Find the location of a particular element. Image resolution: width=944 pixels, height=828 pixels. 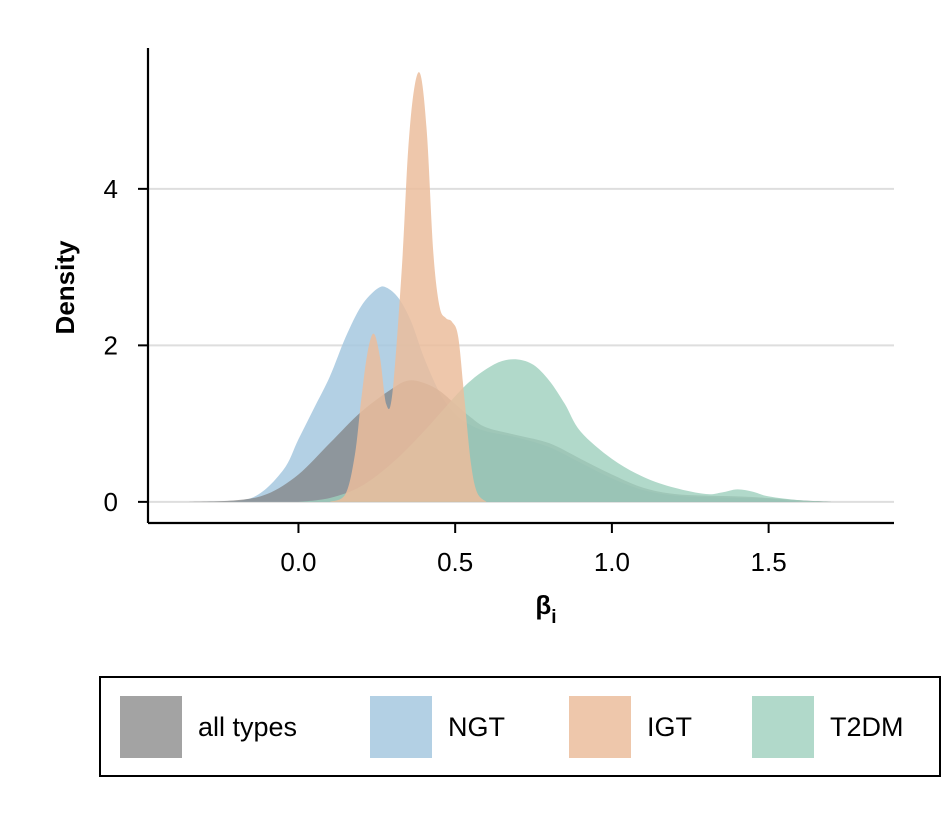

x-axis-title: βi is located at coordinates (545, 609).